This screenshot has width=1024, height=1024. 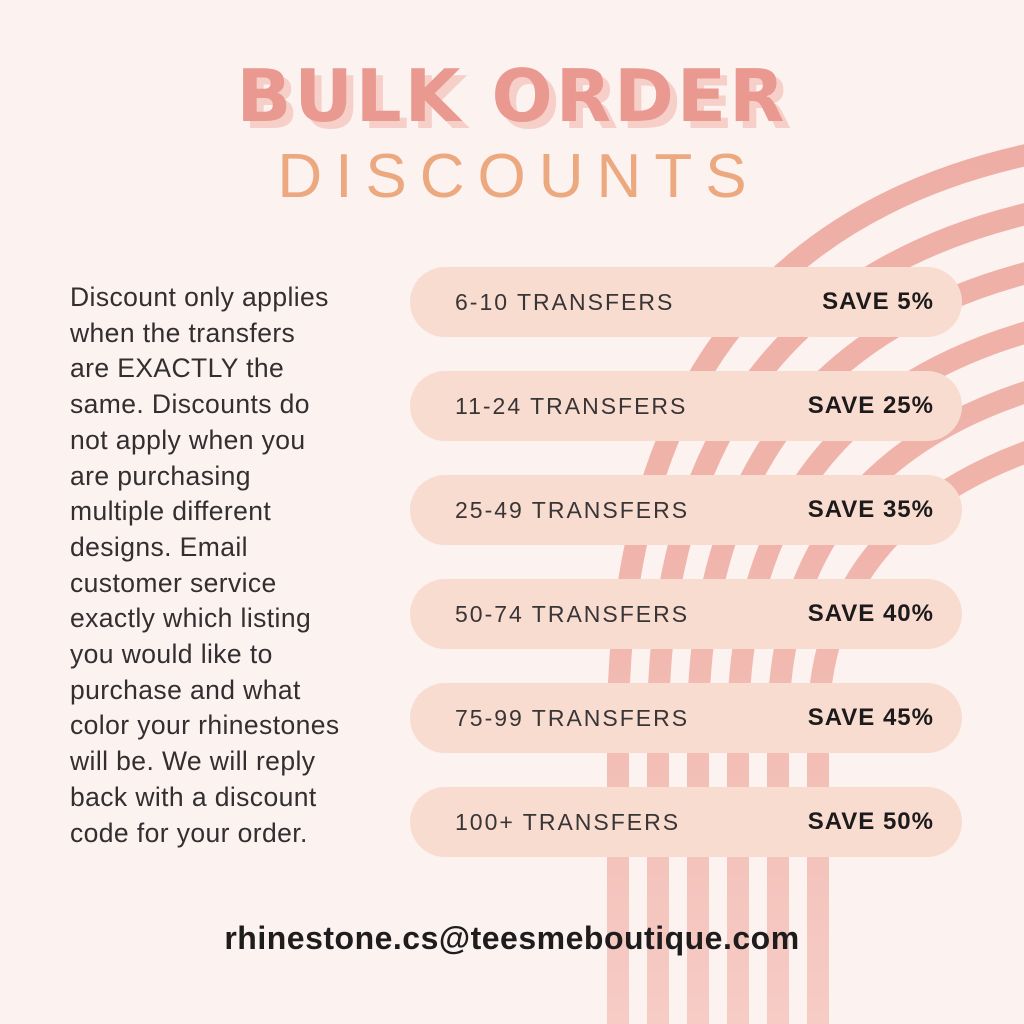 I want to click on contact-email: rhinestone.cs@teesmeboutique.com, so click(x=512, y=938).